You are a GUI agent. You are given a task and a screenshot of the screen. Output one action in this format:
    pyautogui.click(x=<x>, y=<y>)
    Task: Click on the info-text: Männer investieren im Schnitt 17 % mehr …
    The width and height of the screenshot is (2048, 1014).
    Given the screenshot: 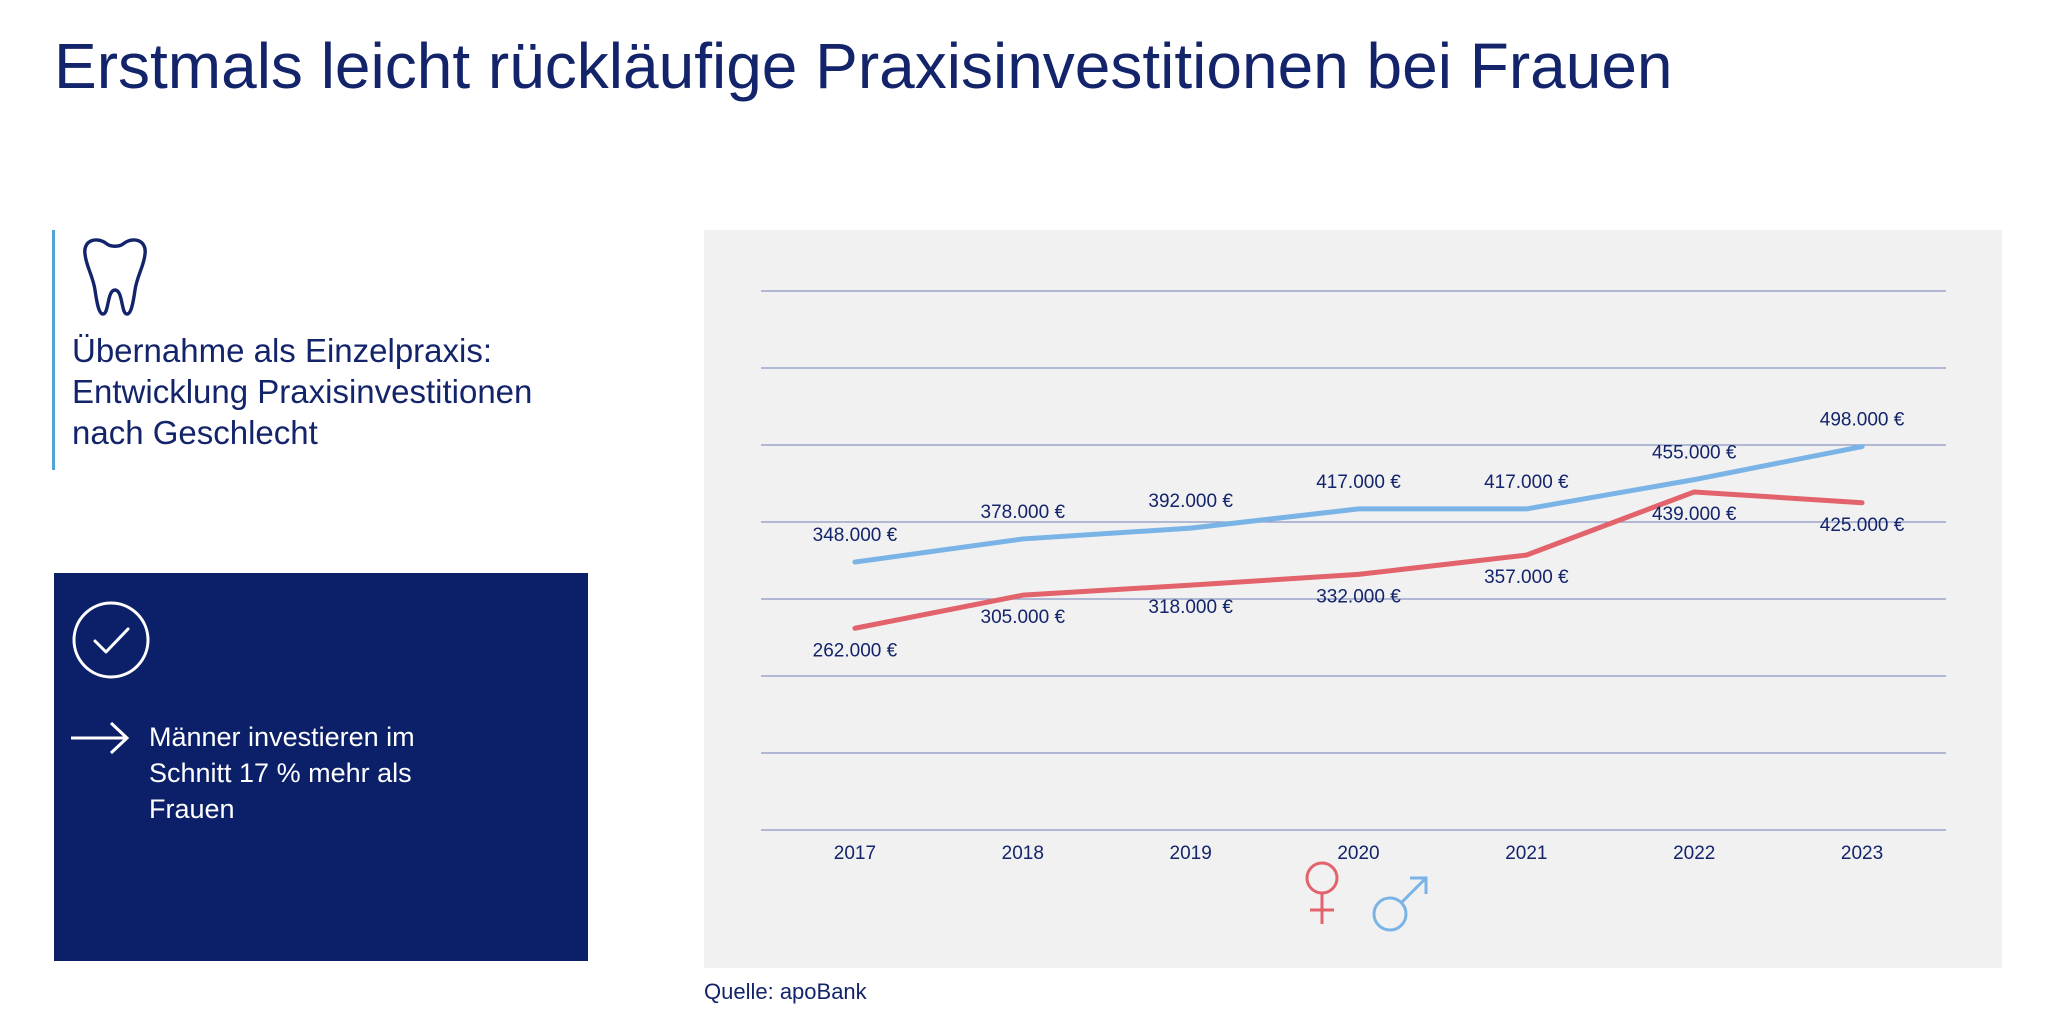 What is the action you would take?
    pyautogui.click(x=359, y=773)
    